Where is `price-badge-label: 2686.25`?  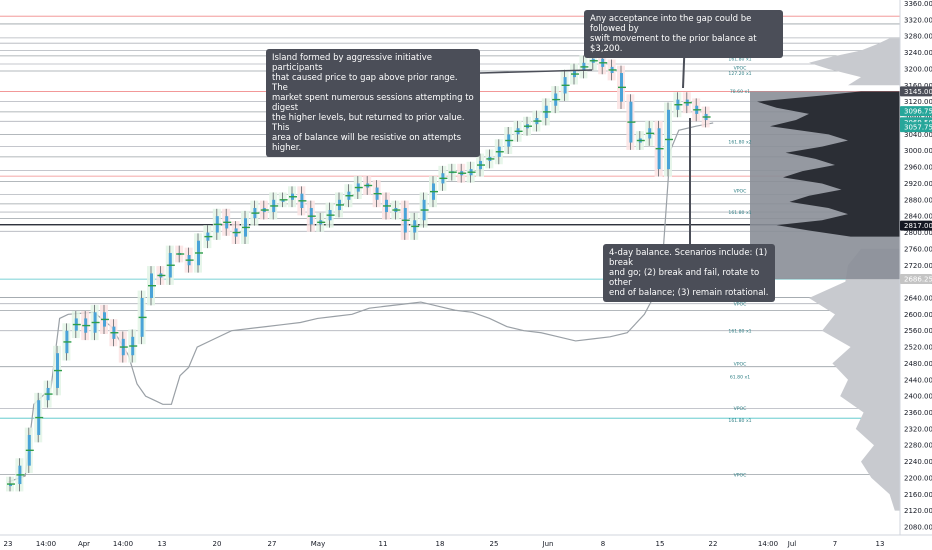 price-badge-label: 2686.25 is located at coordinates (918, 280).